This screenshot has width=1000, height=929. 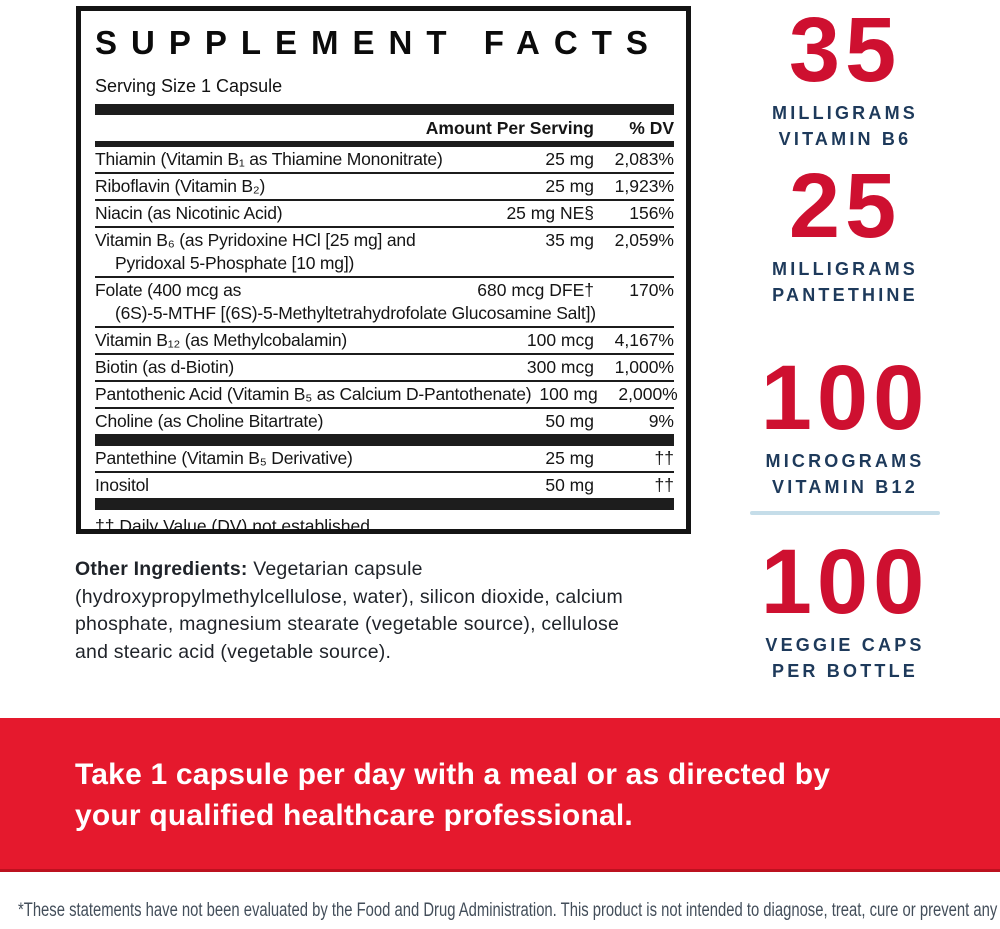 What do you see at coordinates (384, 420) in the screenshot?
I see `table-row: Choline (as Choline Bitartrate) 50 mg 9%` at bounding box center [384, 420].